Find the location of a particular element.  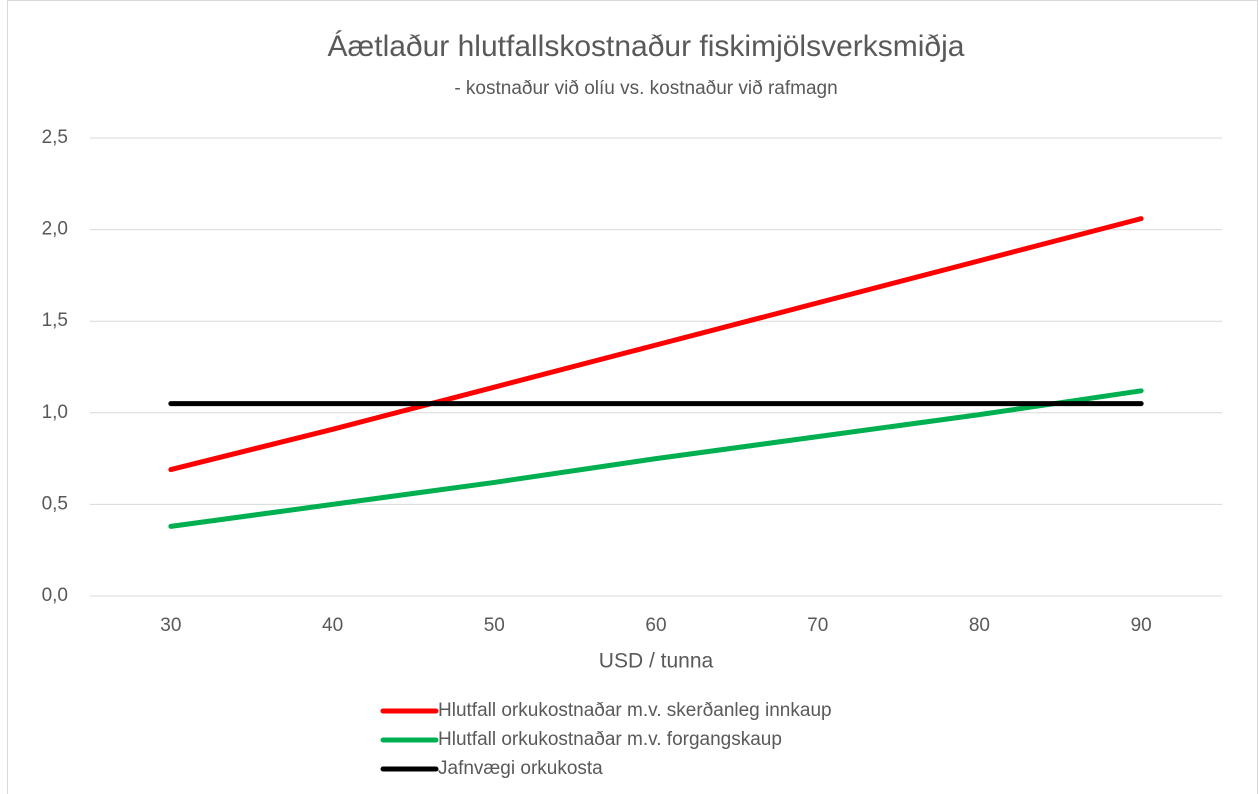

legend-label: Jafnvægi orkukosta is located at coordinates (520, 768).